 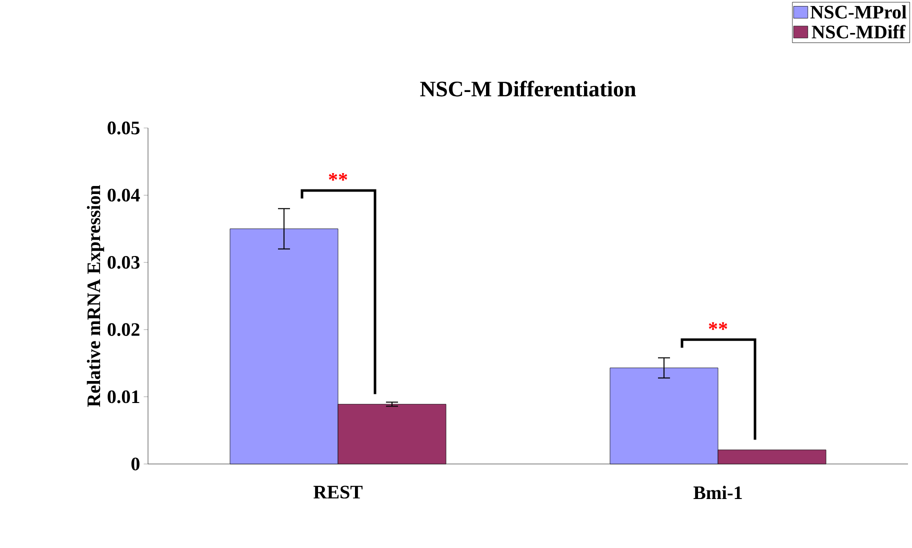 I want to click on y-tick-label: 0.03, so click(x=124, y=262).